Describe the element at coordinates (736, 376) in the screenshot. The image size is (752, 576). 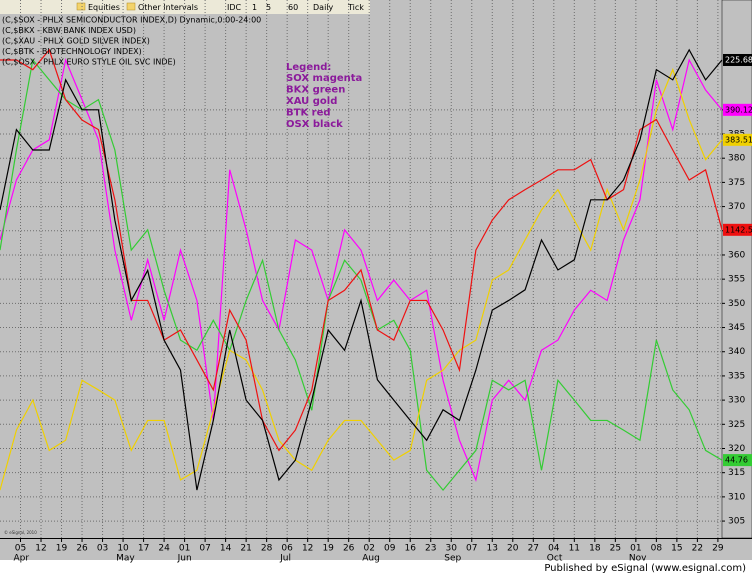
I see `y-tick-label: 335` at that location.